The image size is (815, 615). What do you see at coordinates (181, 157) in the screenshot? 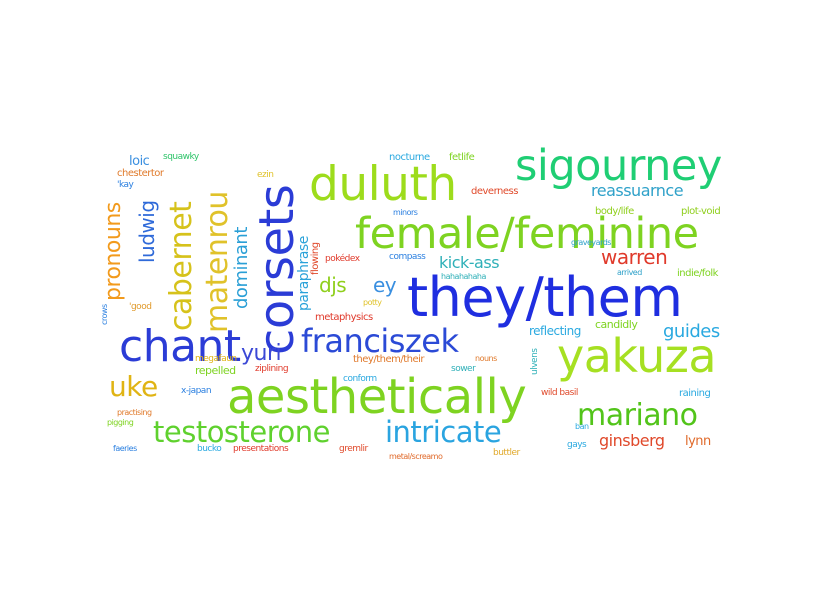
I see `word-squawky: squawky` at bounding box center [181, 157].